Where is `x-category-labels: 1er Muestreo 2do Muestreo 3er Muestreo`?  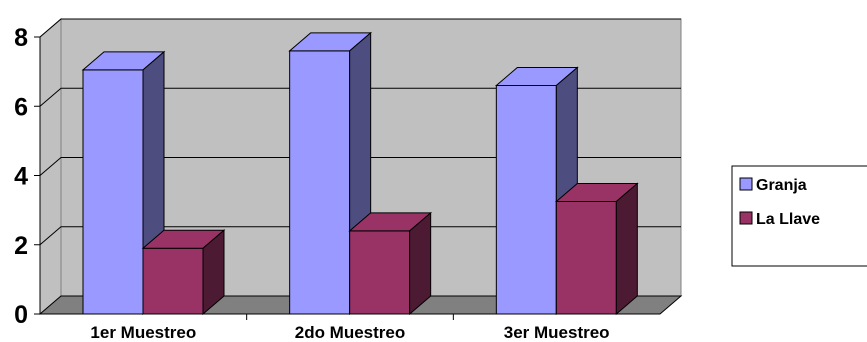
x-category-labels: 1er Muestreo 2do Muestreo 3er Muestreo is located at coordinates (349, 332).